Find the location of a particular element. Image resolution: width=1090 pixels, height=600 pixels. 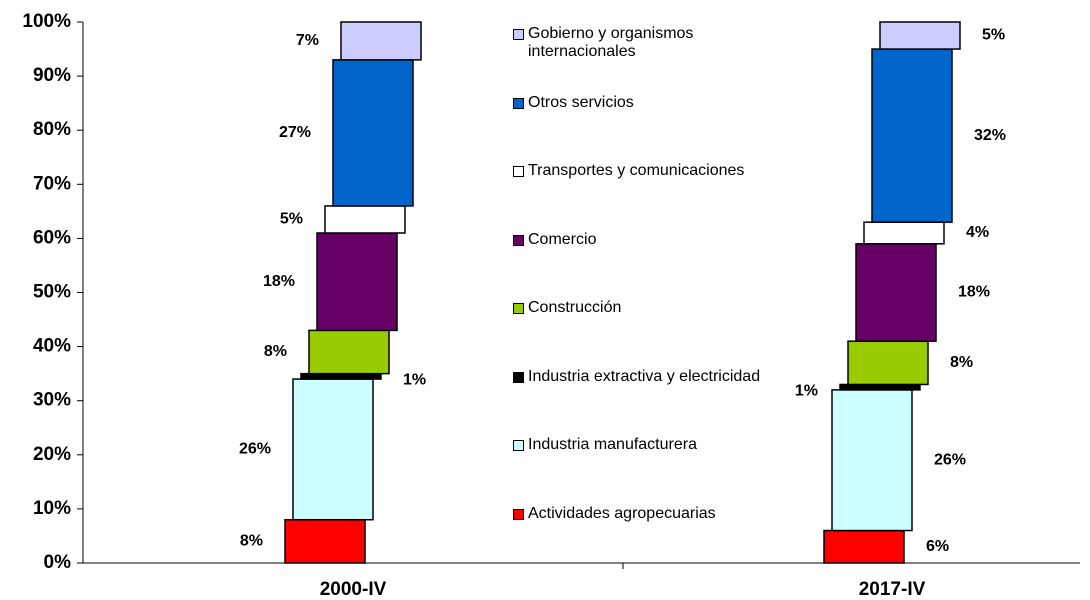

legend-entry: Transportes y comunicaciones is located at coordinates (628, 171).